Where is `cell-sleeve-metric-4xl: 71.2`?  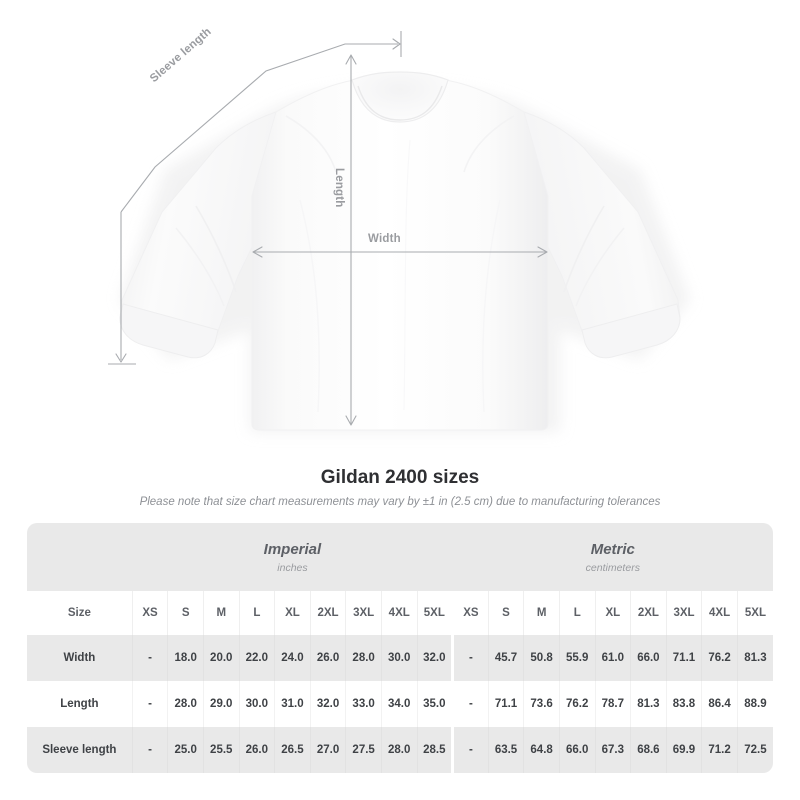 cell-sleeve-metric-4xl: 71.2 is located at coordinates (719, 750).